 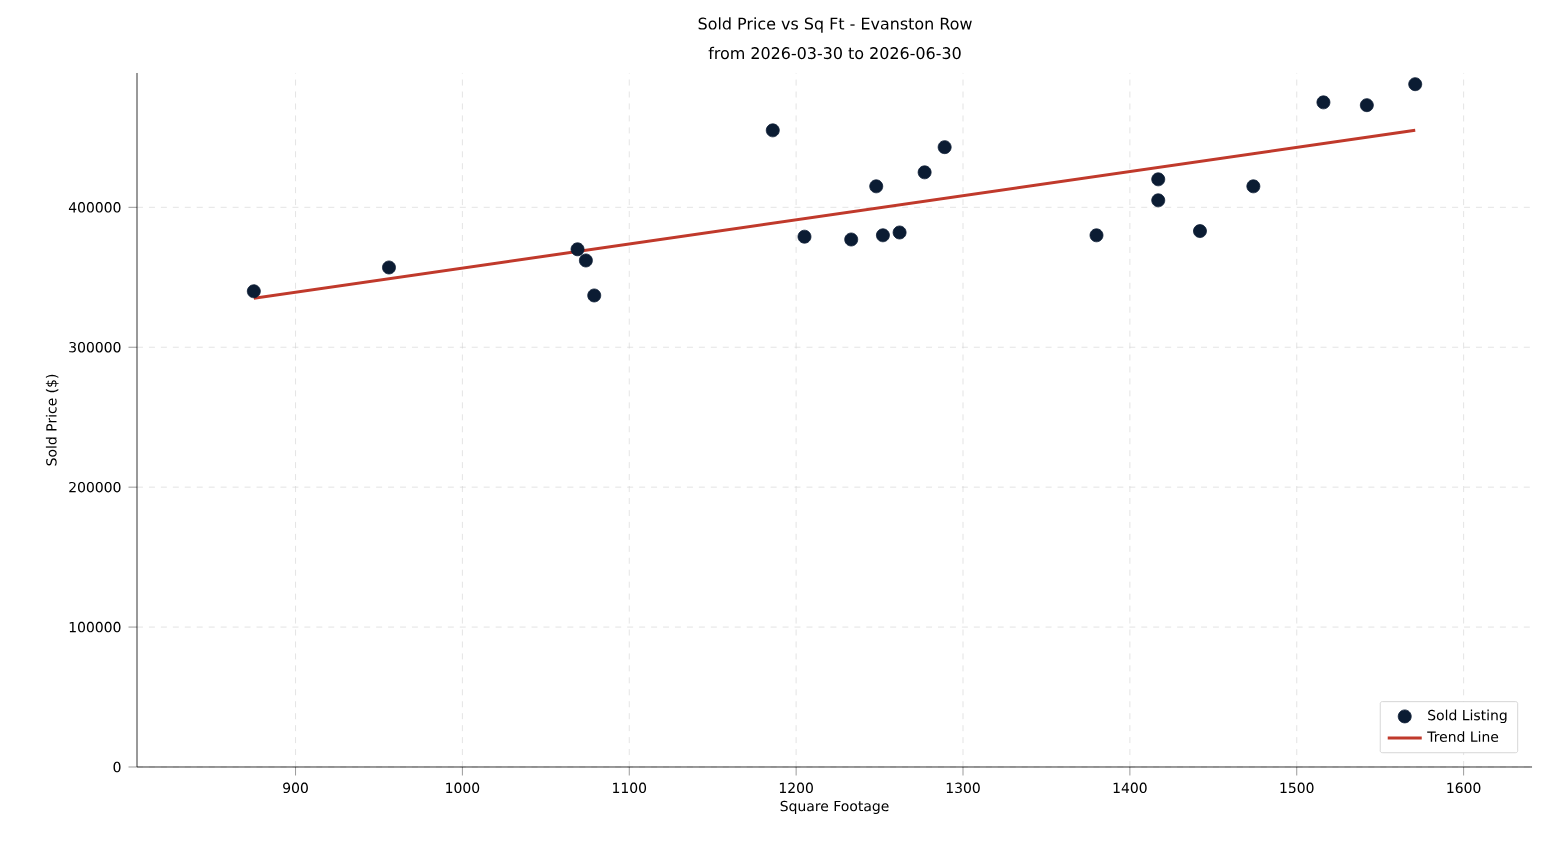 I want to click on x-tick-label: 1400, so click(x=1130, y=788).